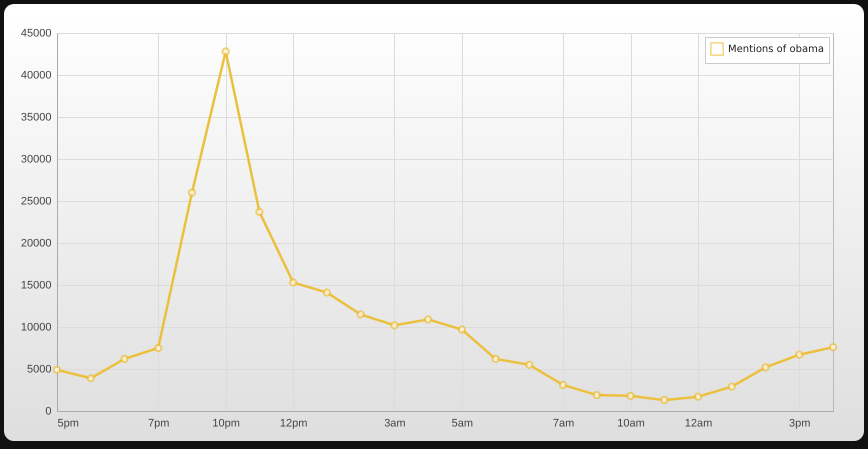 The width and height of the screenshot is (868, 449). Describe the element at coordinates (698, 424) in the screenshot. I see `x-tick-label: 12am` at that location.